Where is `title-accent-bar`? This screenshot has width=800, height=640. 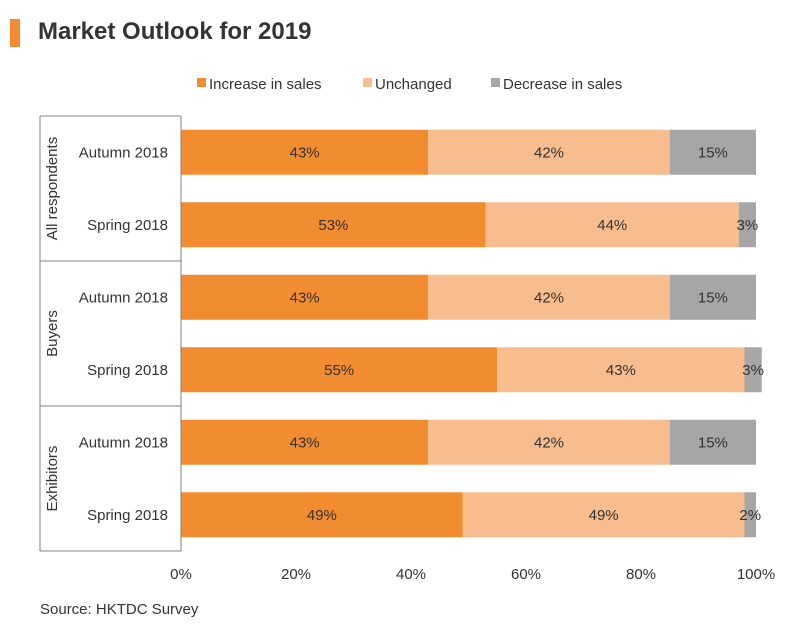 title-accent-bar is located at coordinates (15, 33).